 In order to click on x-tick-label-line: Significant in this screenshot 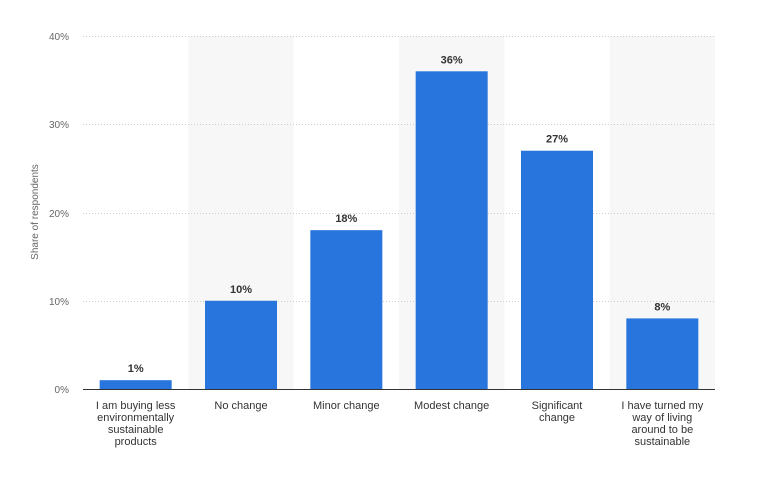, I will do `click(557, 406)`.